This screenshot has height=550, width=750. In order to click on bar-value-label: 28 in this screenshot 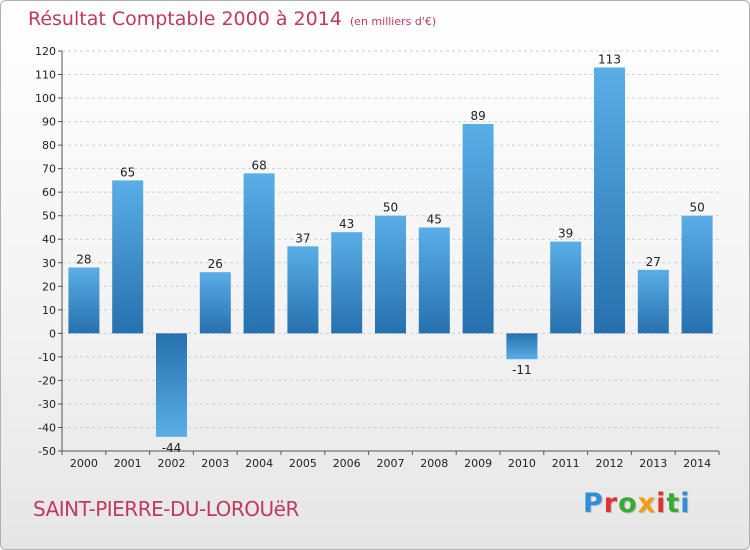, I will do `click(83, 259)`.